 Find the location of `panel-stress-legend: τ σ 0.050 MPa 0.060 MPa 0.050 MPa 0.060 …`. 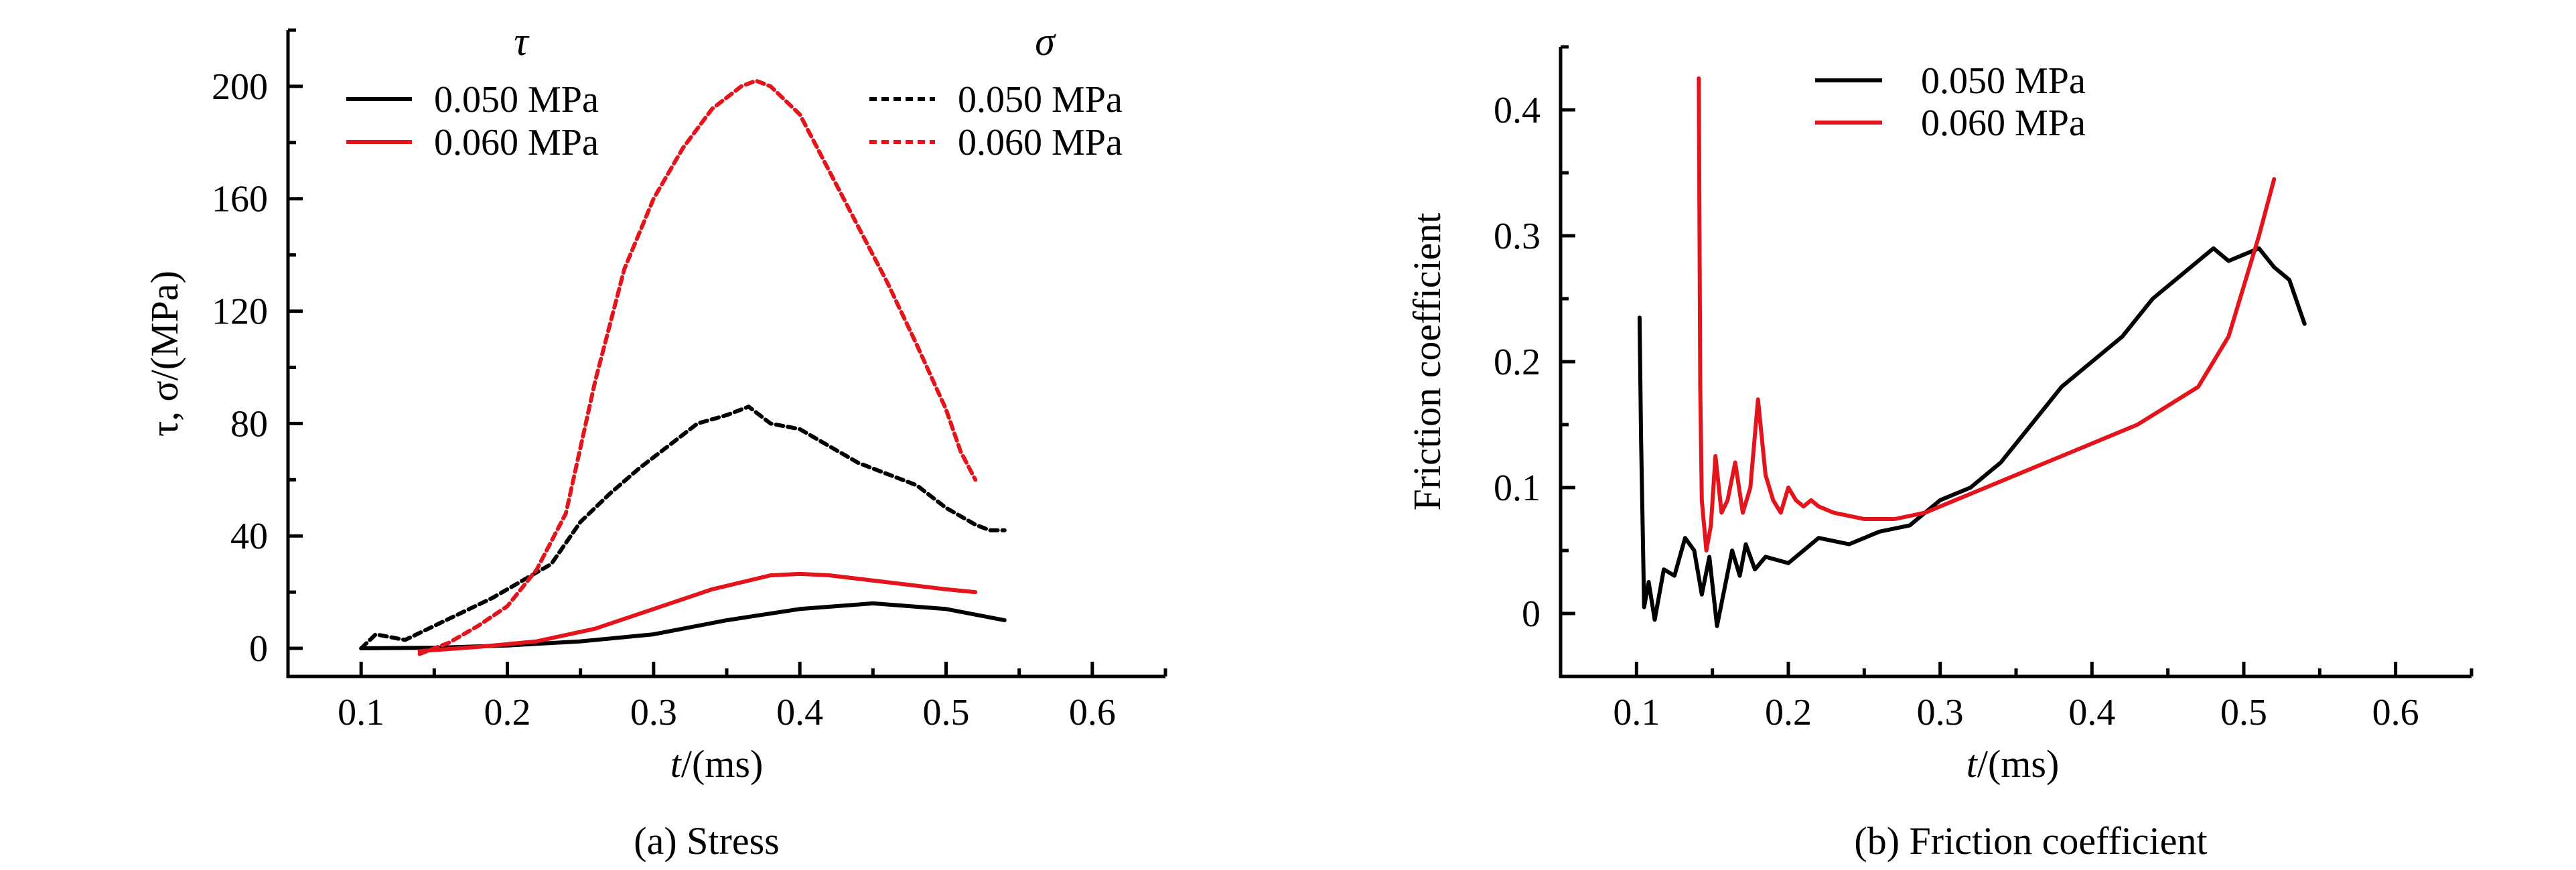

panel-stress-legend: τ σ 0.050 MPa 0.060 MPa 0.050 MPa 0.060 … is located at coordinates (734, 91).